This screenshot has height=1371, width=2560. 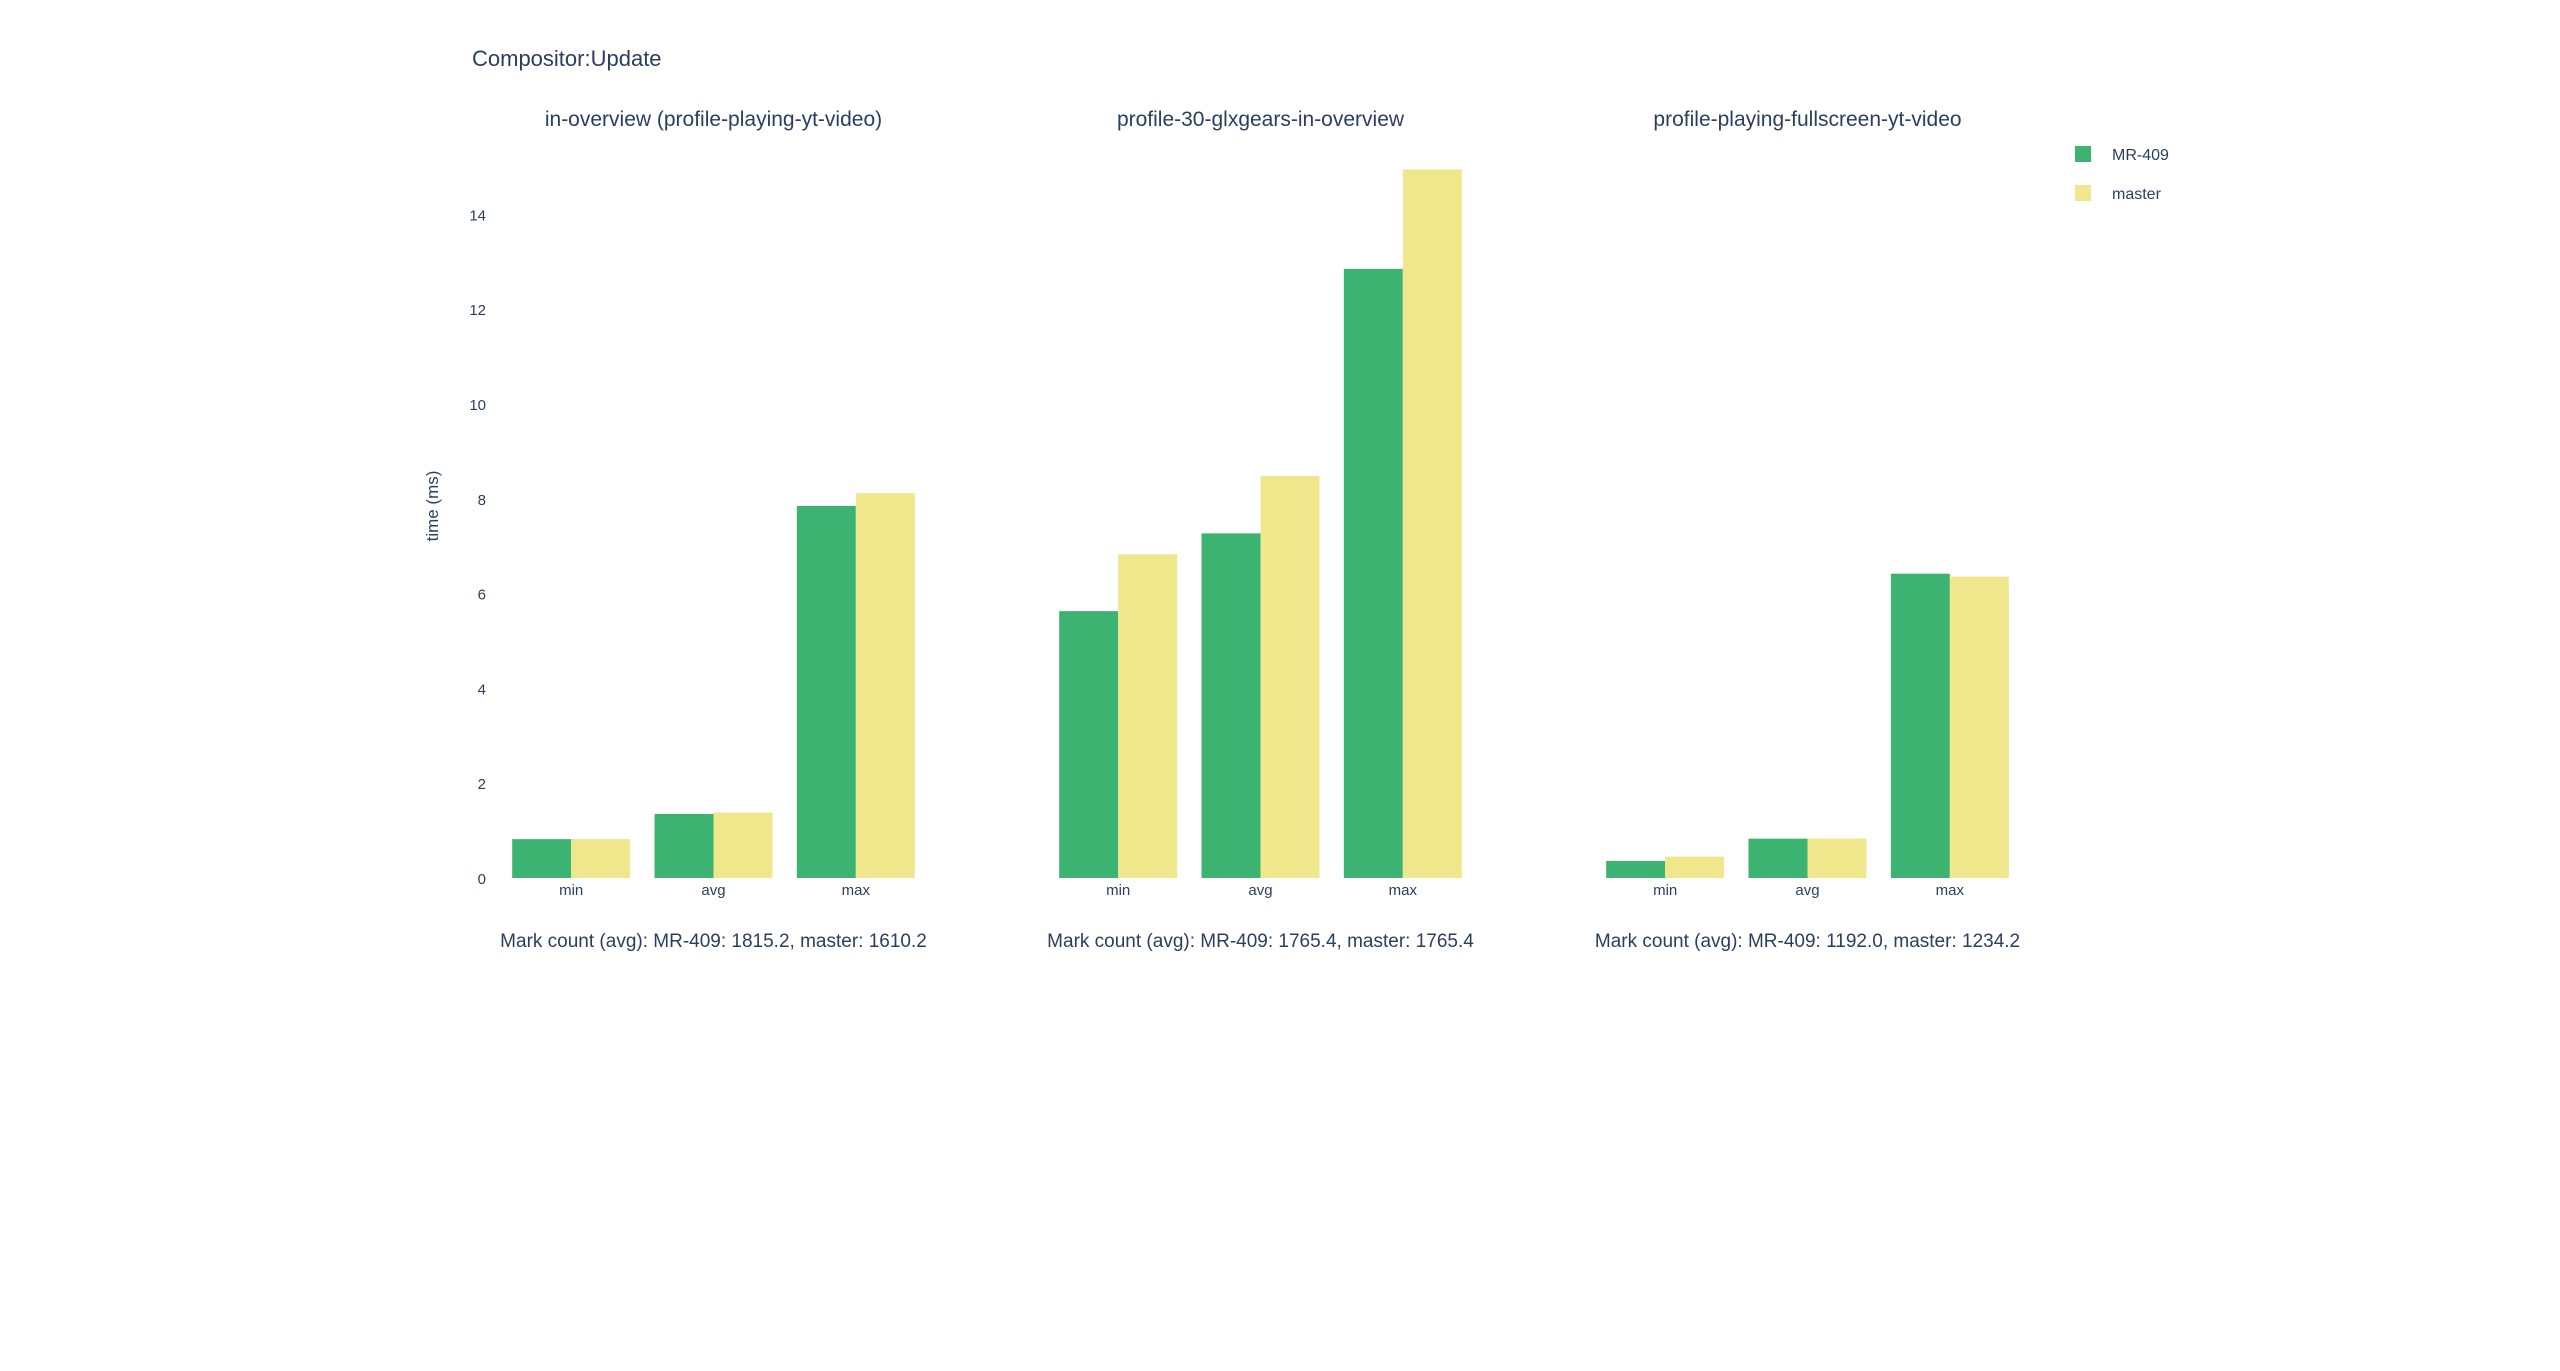 What do you see at coordinates (477, 215) in the screenshot?
I see `y-tick-label: 14` at bounding box center [477, 215].